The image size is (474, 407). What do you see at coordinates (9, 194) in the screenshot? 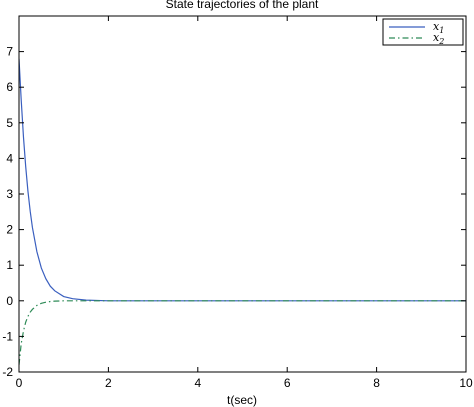
I see `y-tick-label: 3` at bounding box center [9, 194].